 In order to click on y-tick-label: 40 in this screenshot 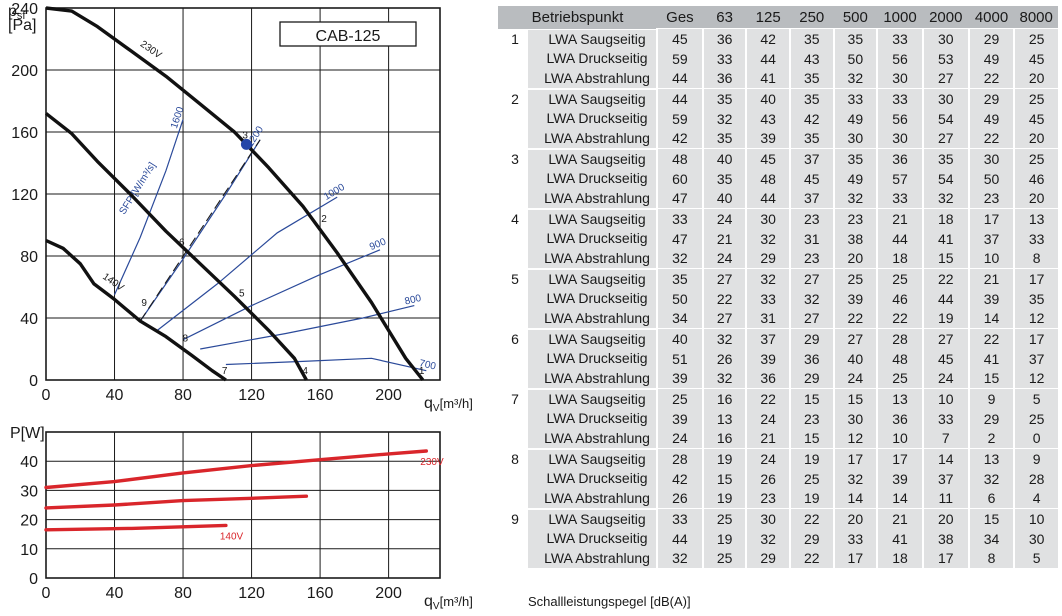, I will do `click(29, 462)`.